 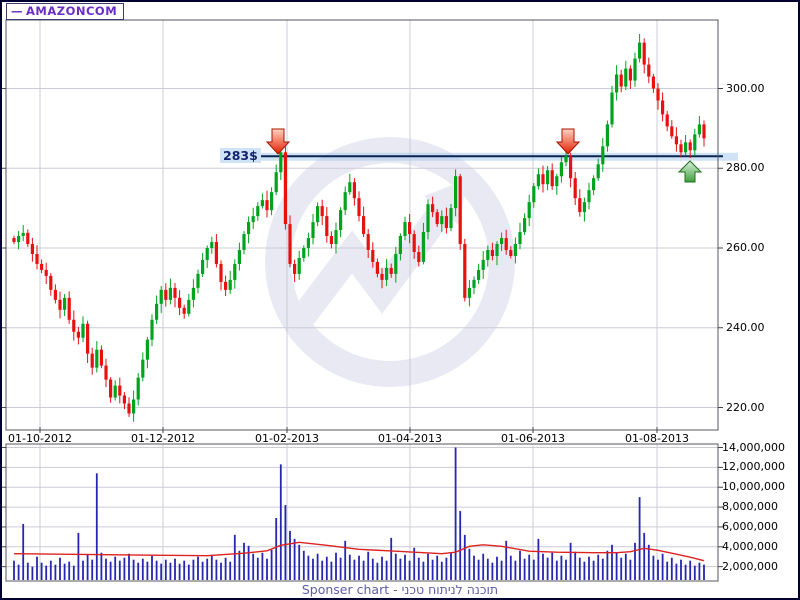 I want to click on price-axis-tick-label: 220.00, so click(x=745, y=407).